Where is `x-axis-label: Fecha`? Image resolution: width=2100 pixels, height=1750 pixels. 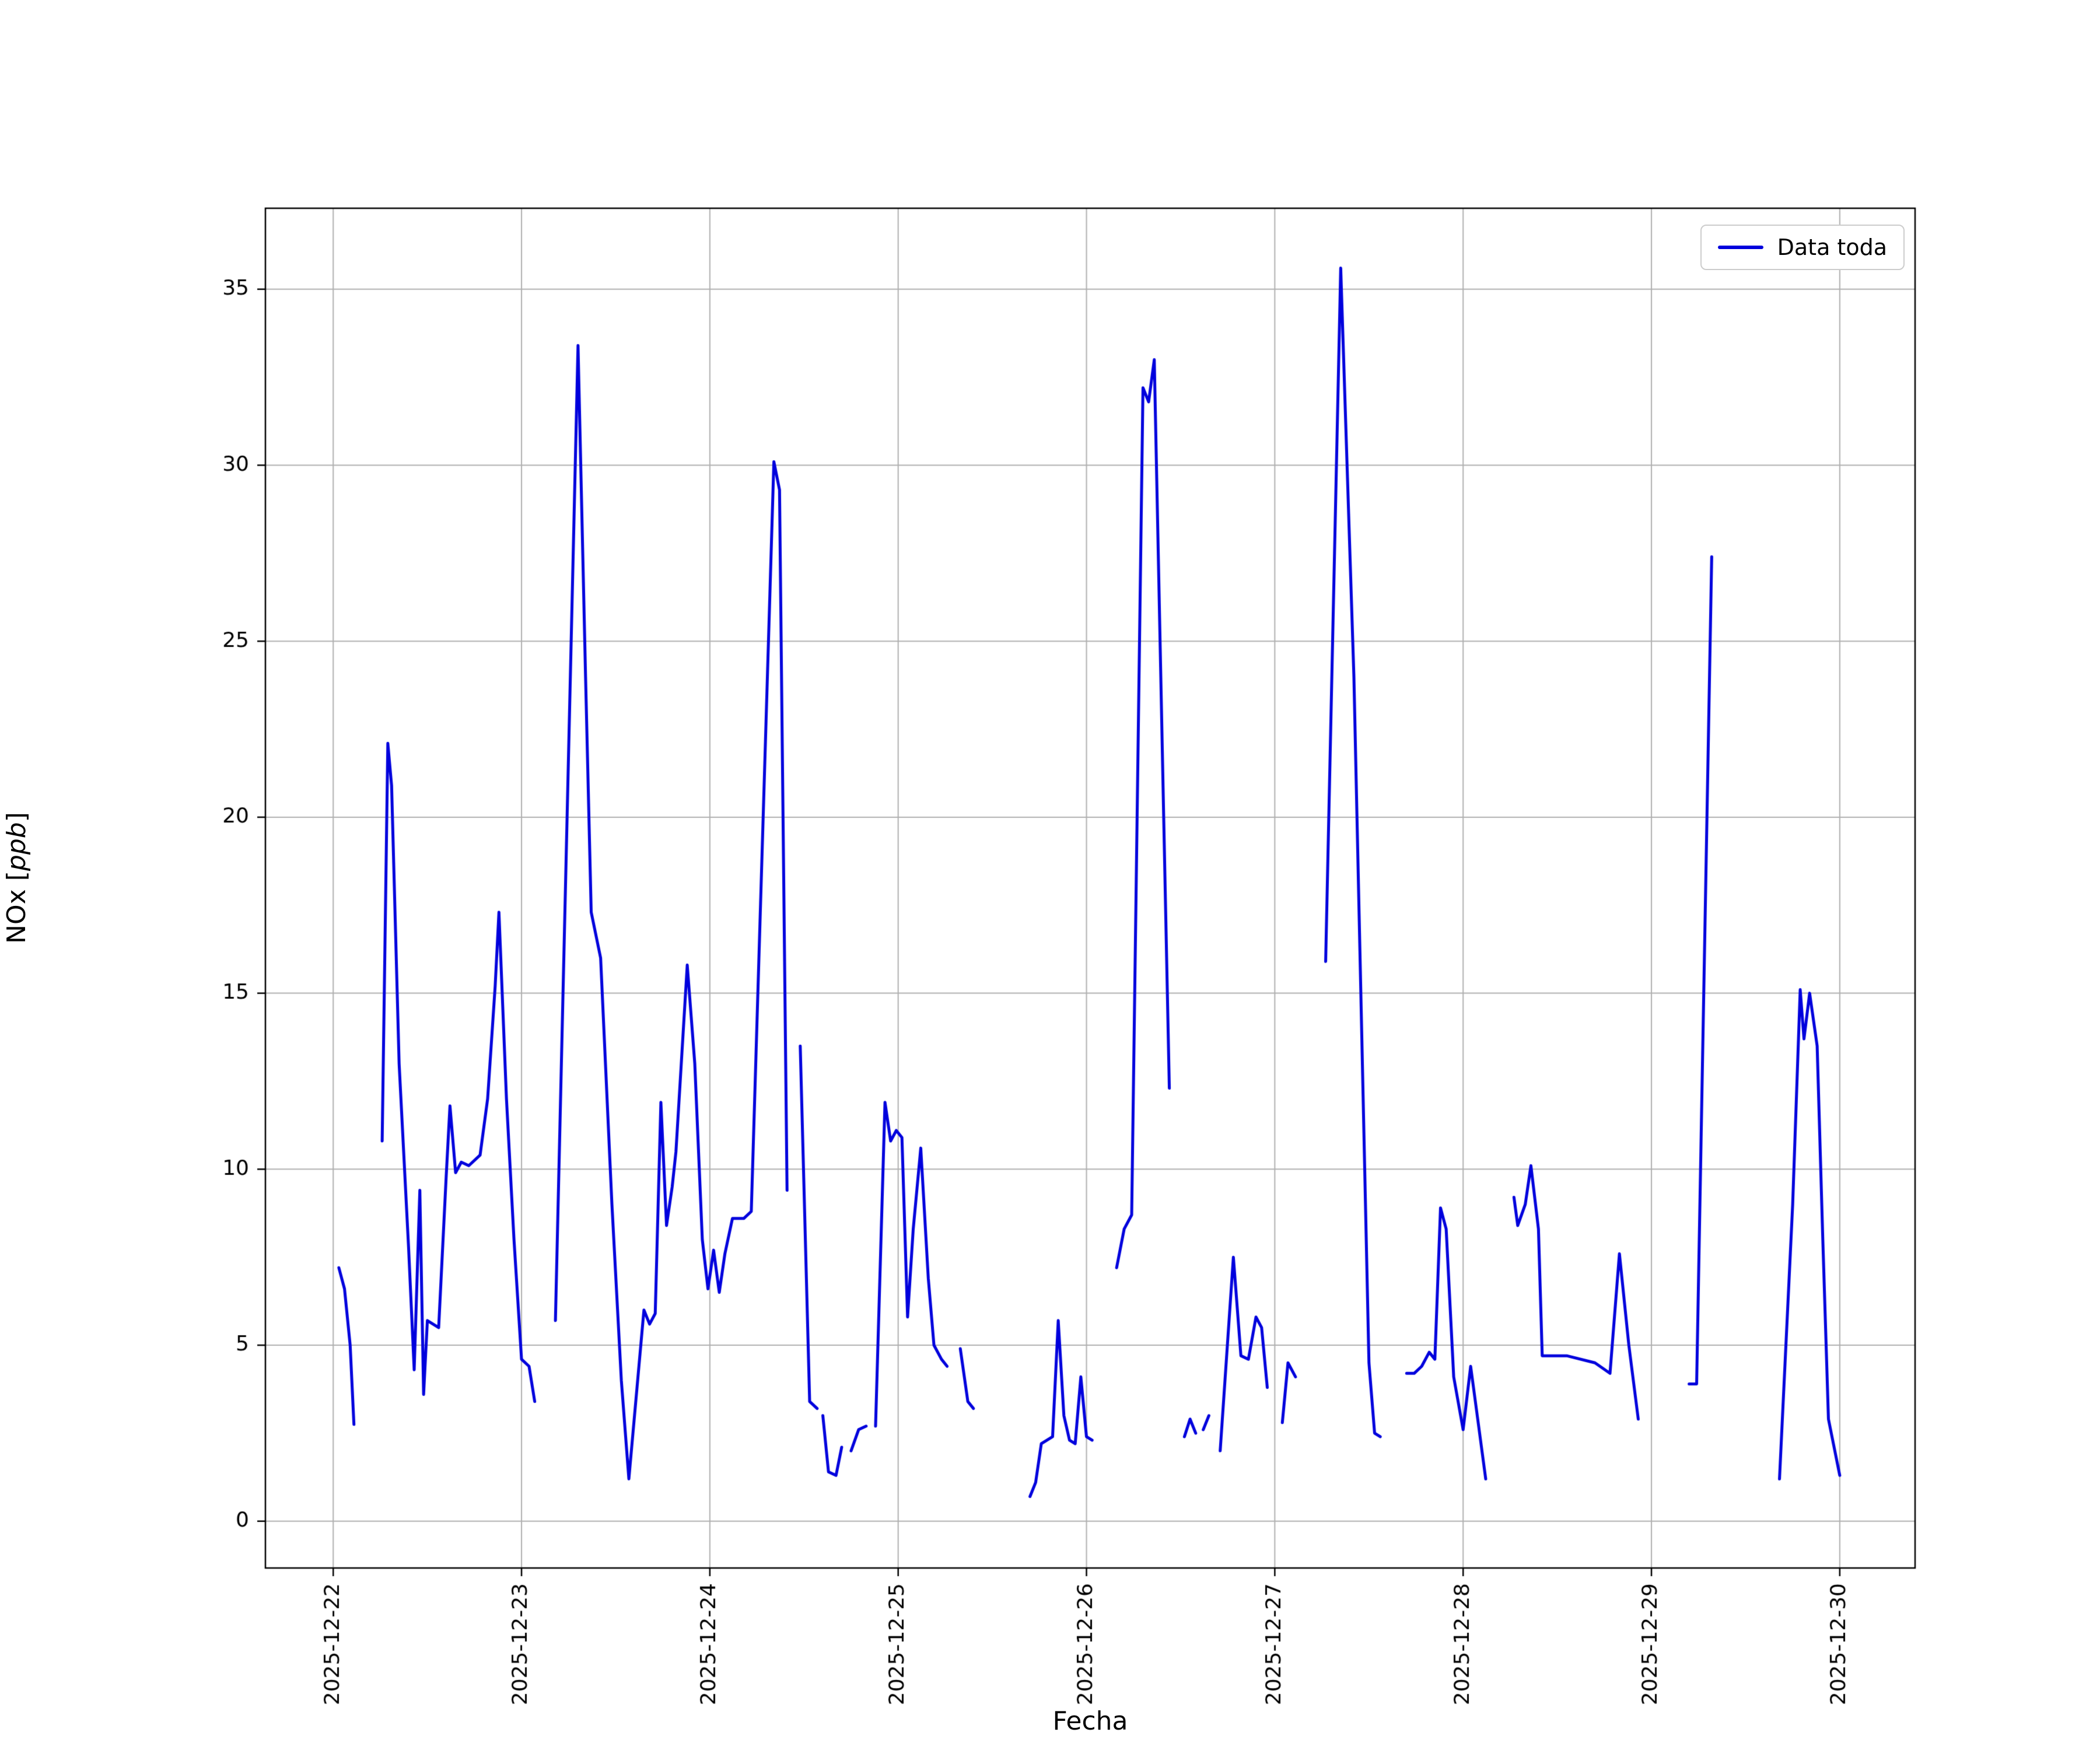 x-axis-label: Fecha is located at coordinates (1090, 1721).